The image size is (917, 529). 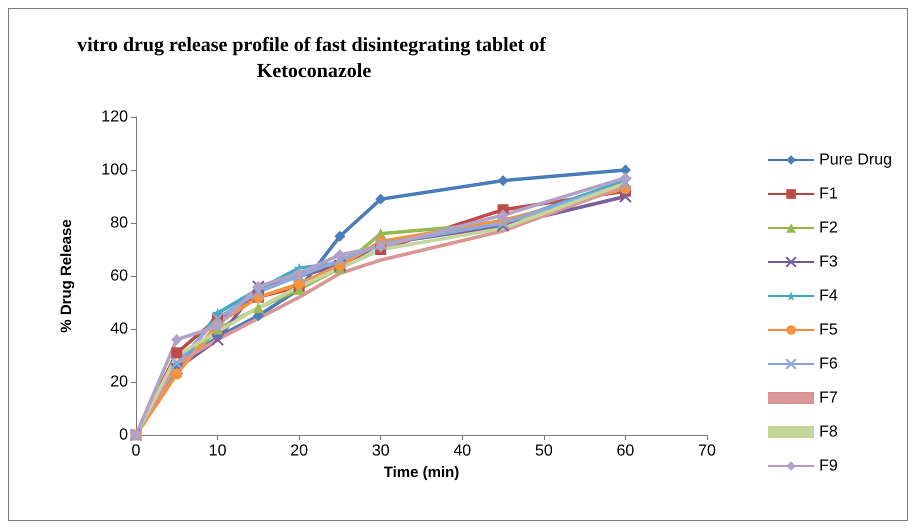 What do you see at coordinates (855, 160) in the screenshot?
I see `legend-label: Pure Drug` at bounding box center [855, 160].